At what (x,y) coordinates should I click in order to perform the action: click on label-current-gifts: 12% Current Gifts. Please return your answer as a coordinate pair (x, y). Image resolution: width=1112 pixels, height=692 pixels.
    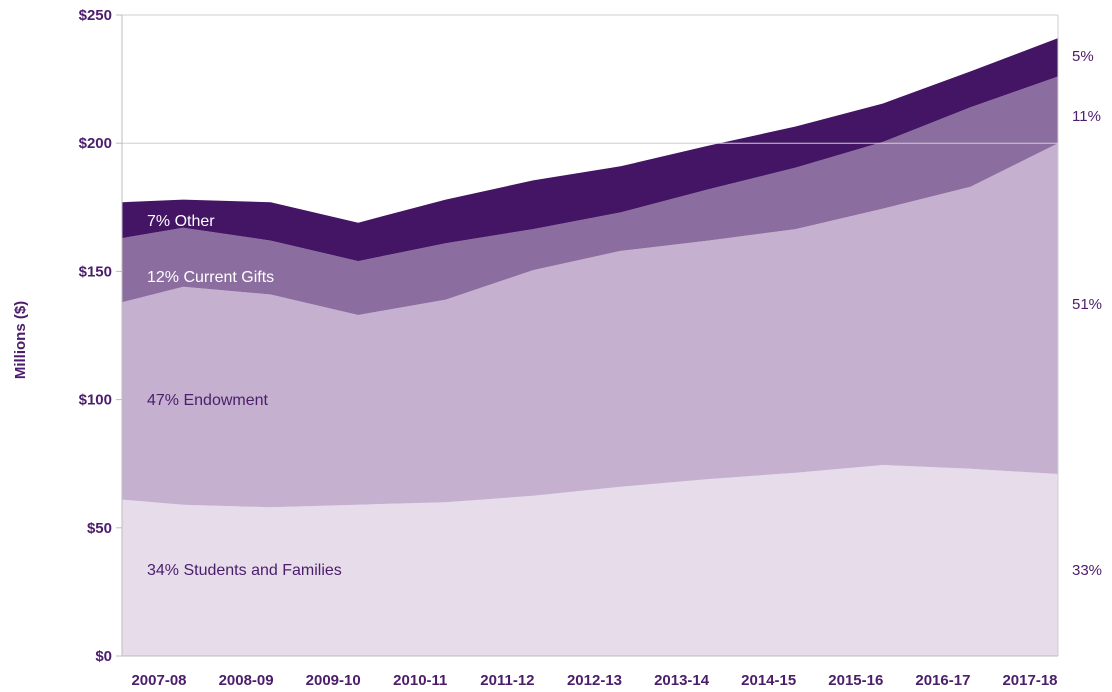
    Looking at the image, I should click on (210, 277).